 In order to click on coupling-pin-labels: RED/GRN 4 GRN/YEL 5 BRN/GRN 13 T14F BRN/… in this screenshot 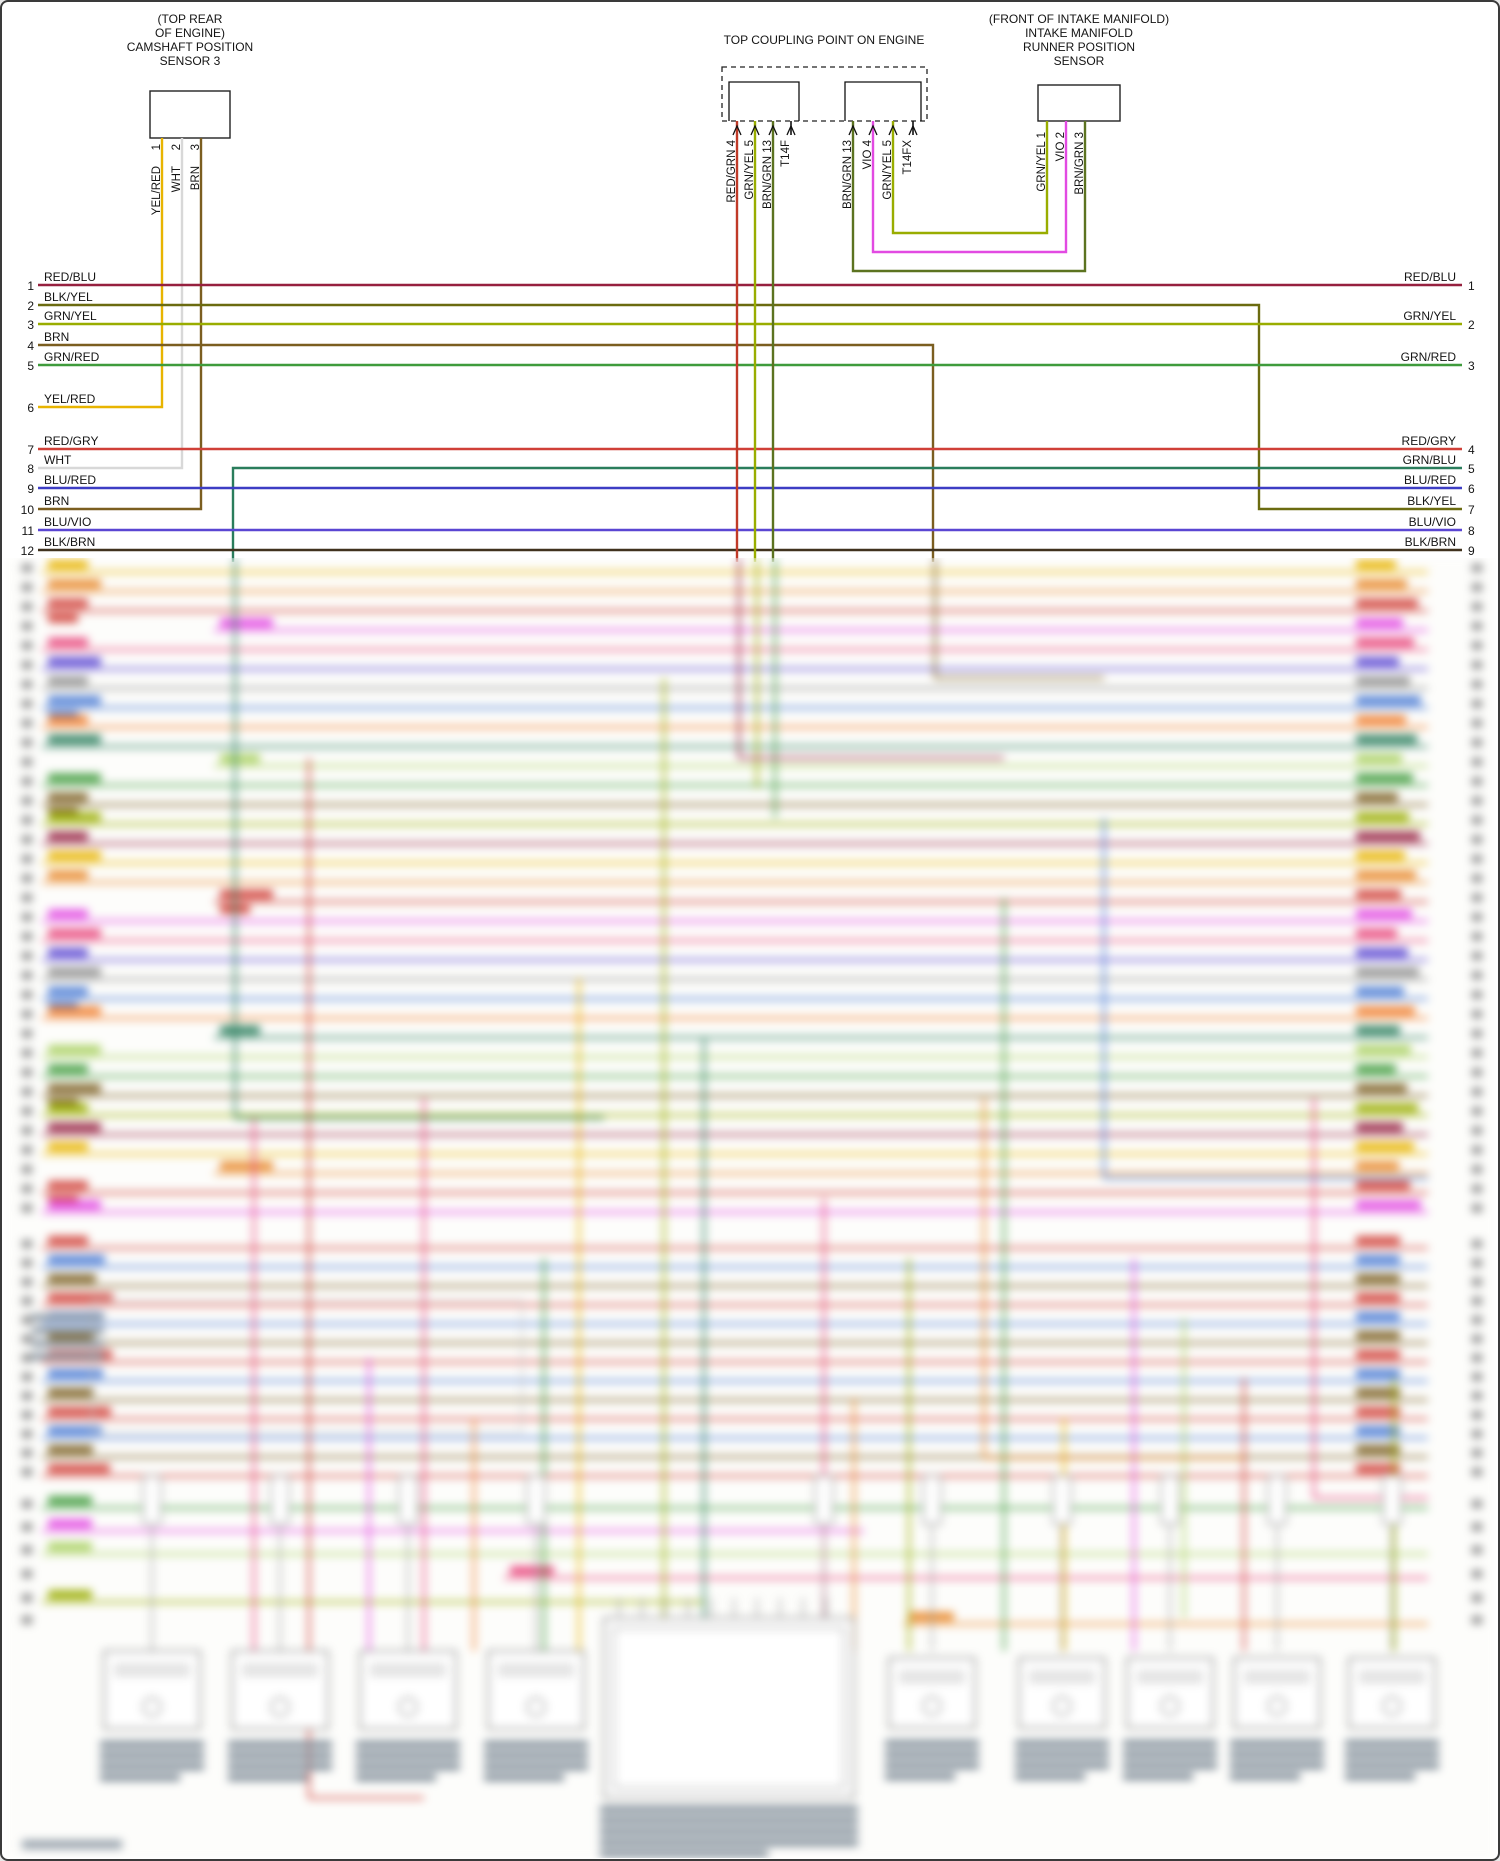, I will do `click(820, 174)`.